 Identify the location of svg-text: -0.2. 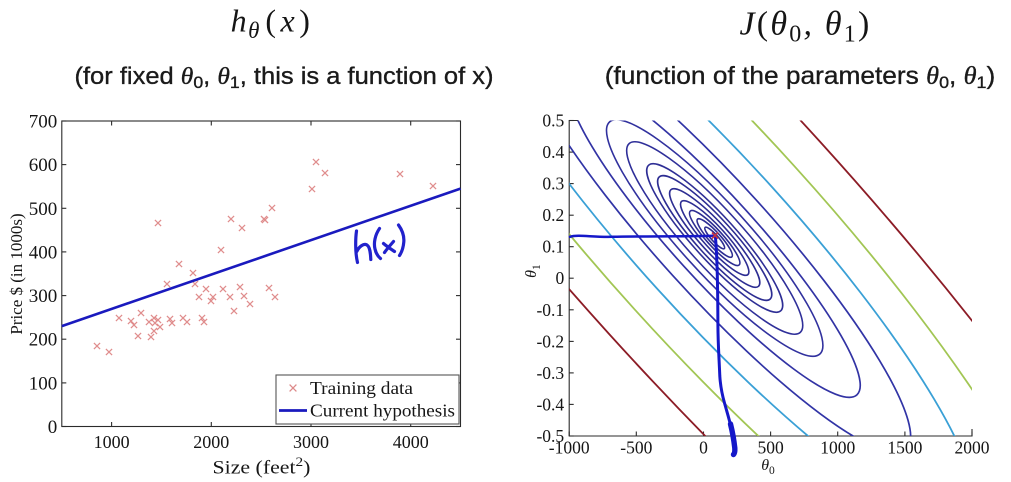
(550, 341).